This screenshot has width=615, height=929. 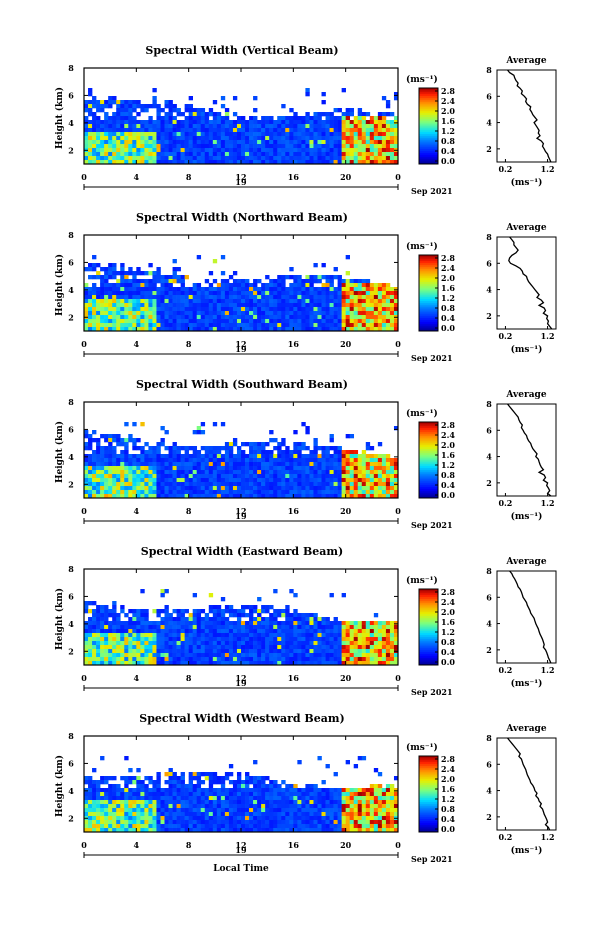 What do you see at coordinates (242, 384) in the screenshot?
I see `panel-title: Spectral Width (Southward Beam)` at bounding box center [242, 384].